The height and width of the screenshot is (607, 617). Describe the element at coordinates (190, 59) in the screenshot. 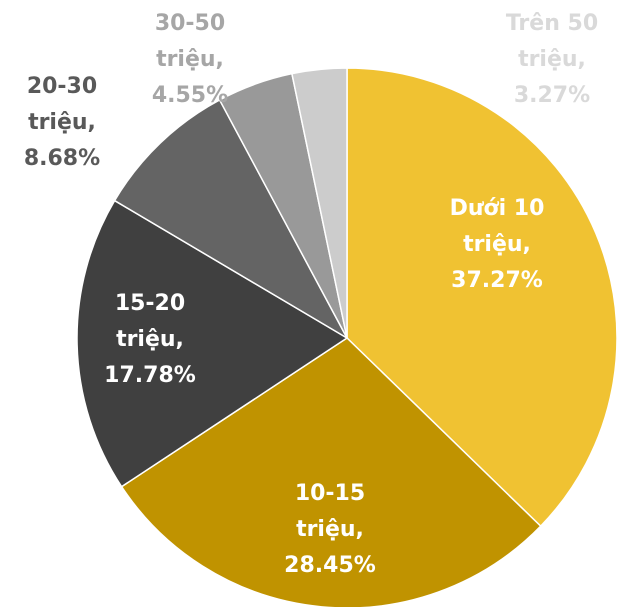

I see `data-label: 30-50 triệu, 4.55%` at that location.